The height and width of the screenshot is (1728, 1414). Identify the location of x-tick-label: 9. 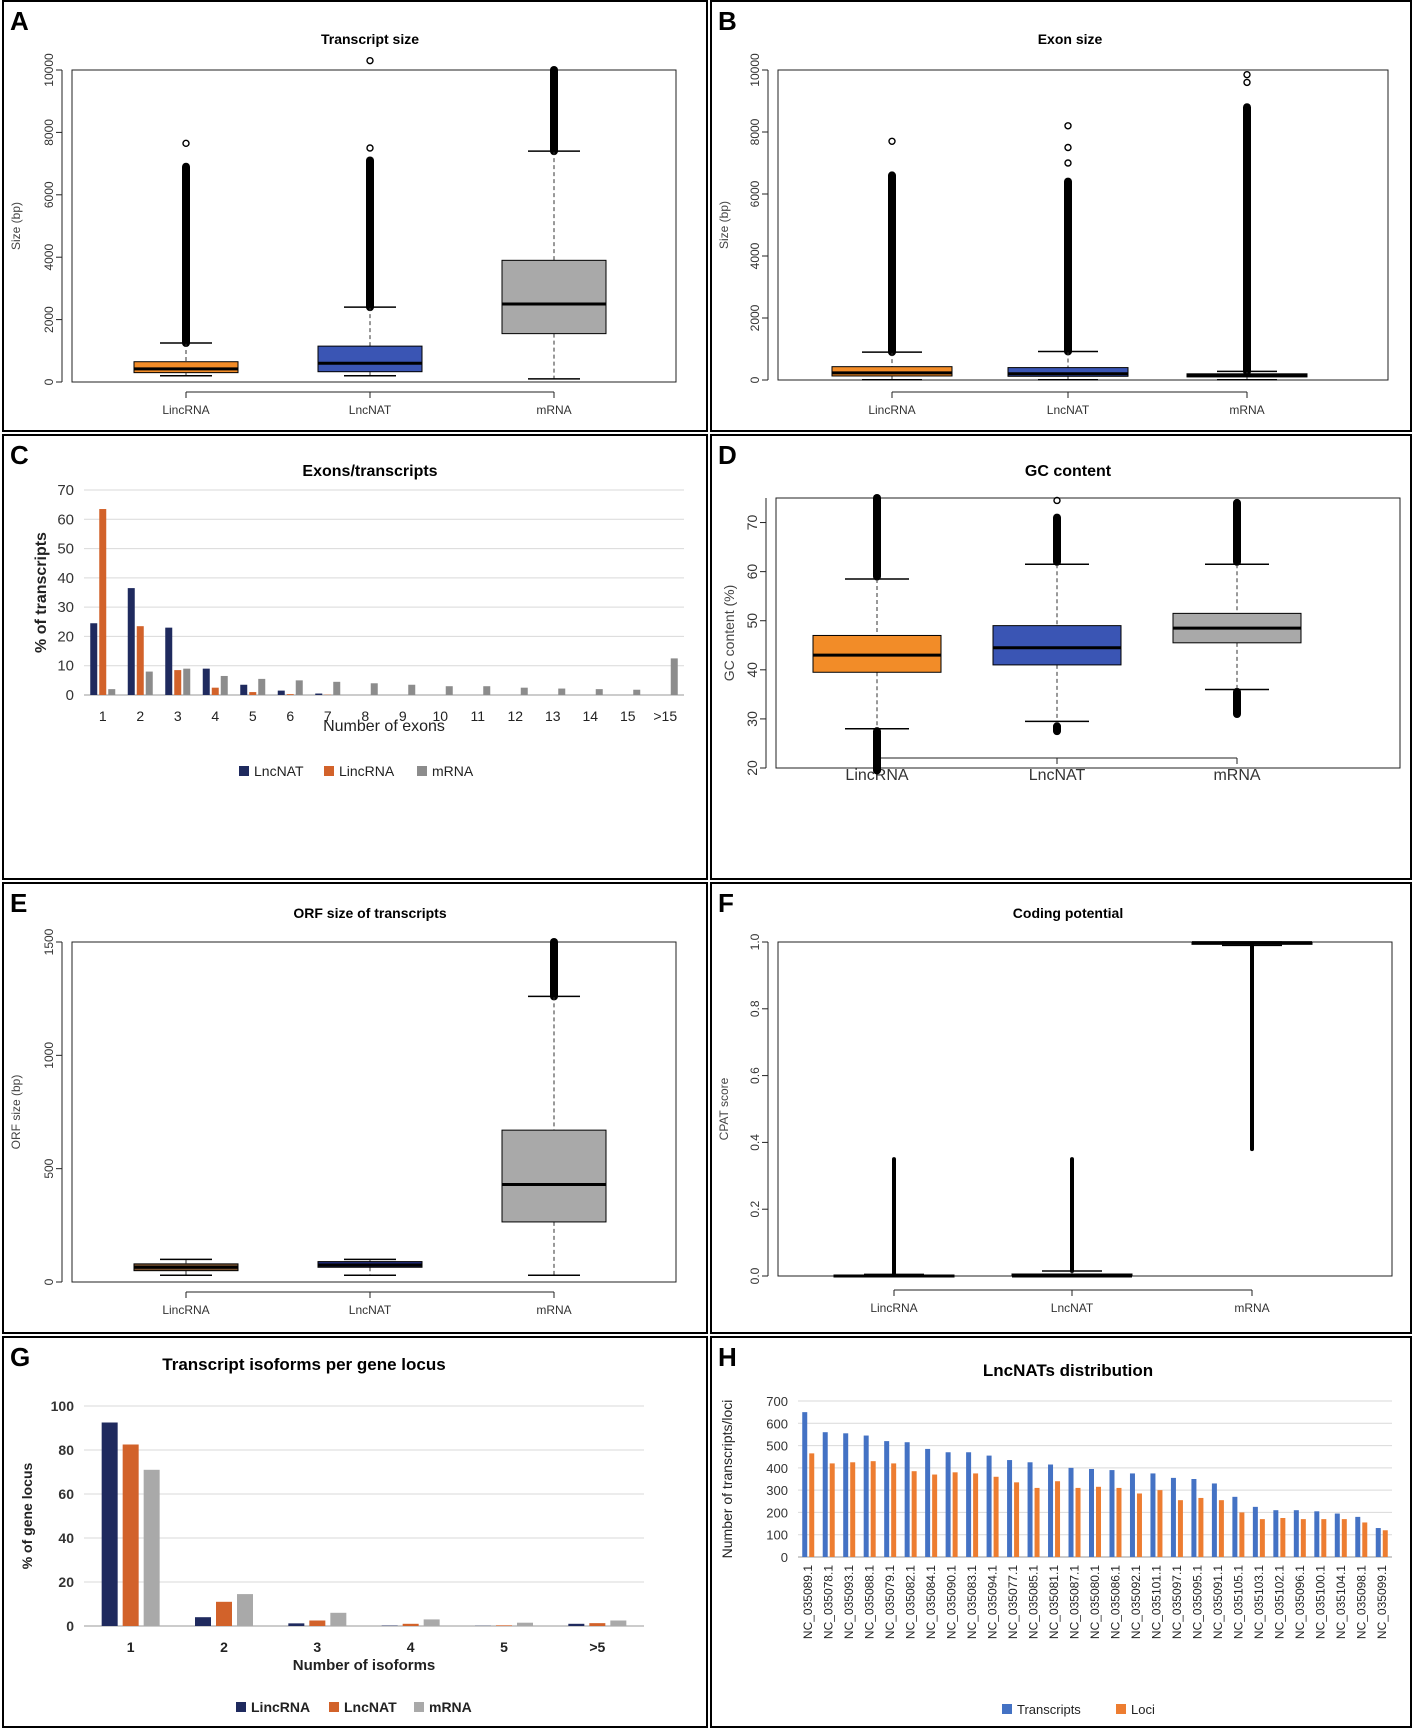
(403, 716).